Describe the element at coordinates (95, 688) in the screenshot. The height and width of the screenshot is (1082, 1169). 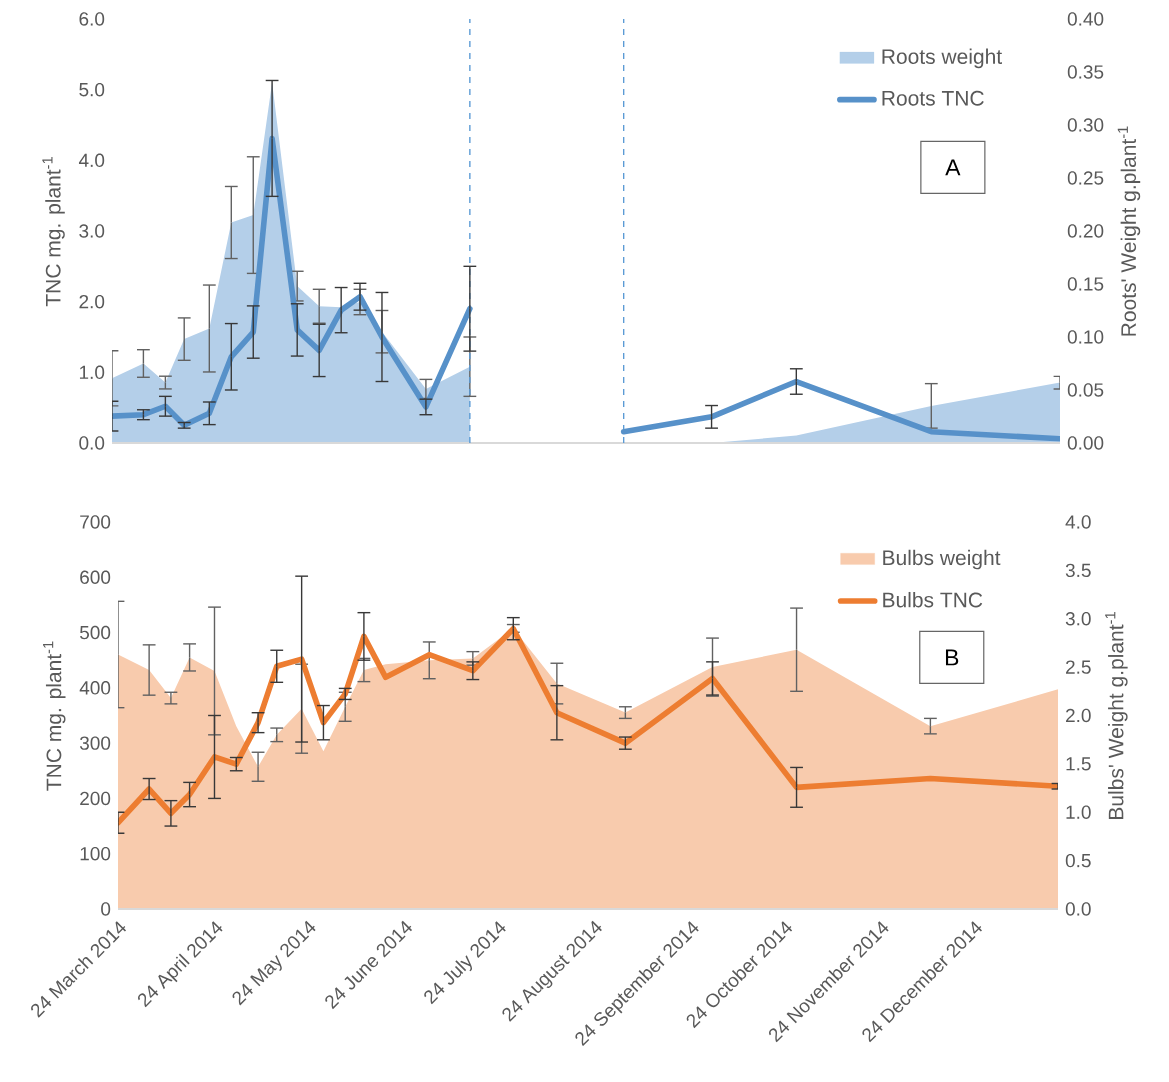
I see `y-tick-label: 400` at that location.